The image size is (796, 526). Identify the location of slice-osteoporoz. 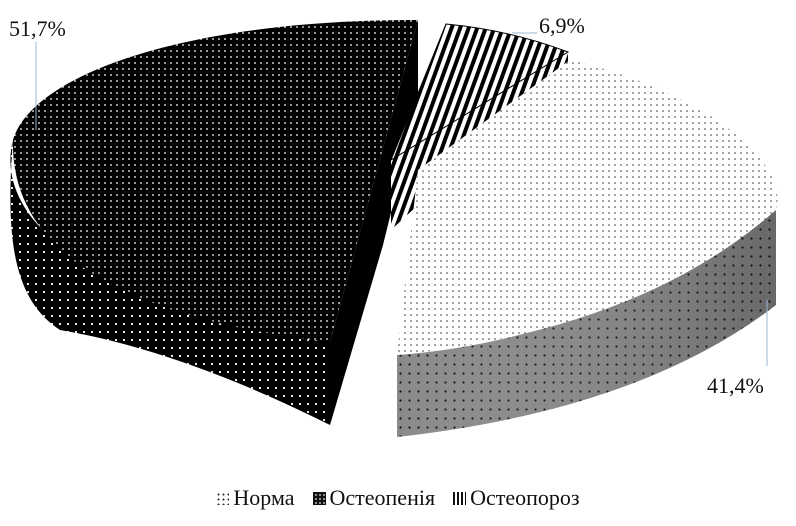
(479, 92).